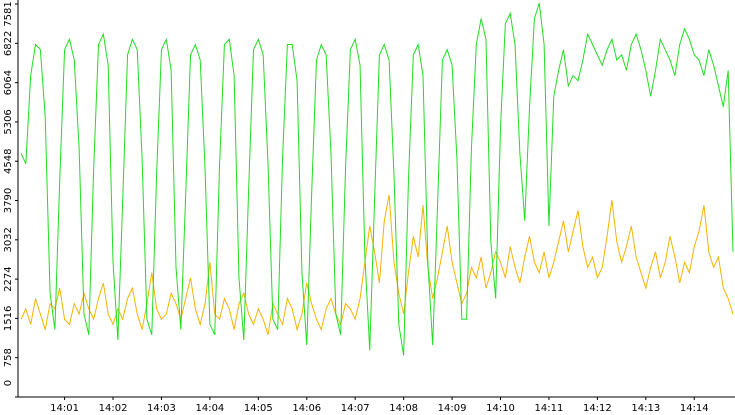 The width and height of the screenshot is (735, 415). Describe the element at coordinates (500, 408) in the screenshot. I see `x-tick-label: 14:10` at that location.